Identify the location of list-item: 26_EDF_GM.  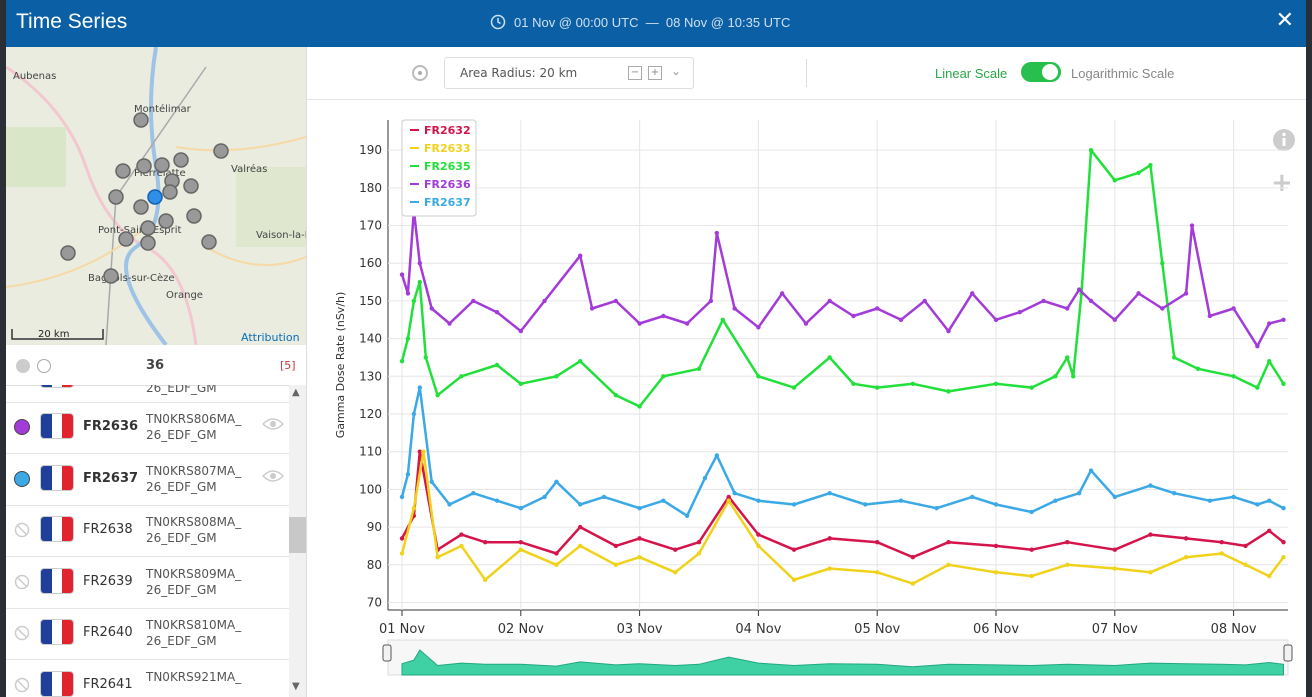
(147, 394).